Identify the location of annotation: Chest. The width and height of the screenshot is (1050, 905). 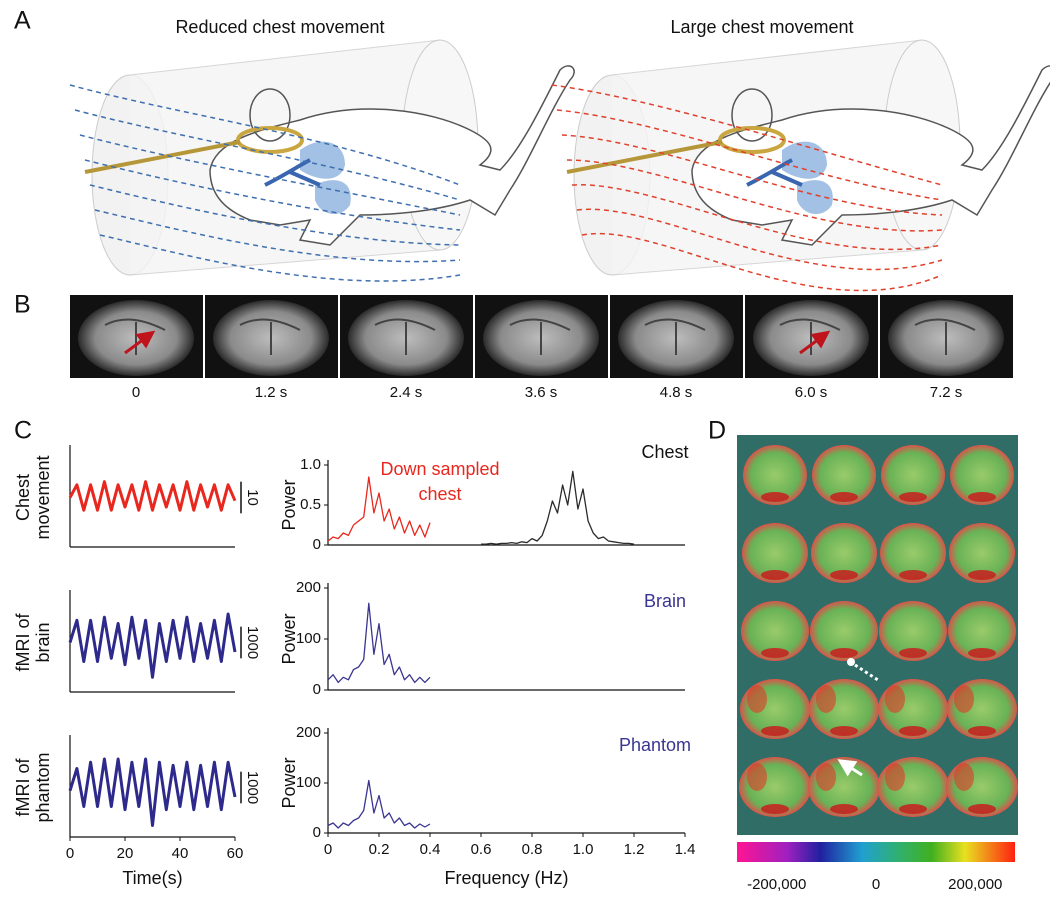
(664, 452).